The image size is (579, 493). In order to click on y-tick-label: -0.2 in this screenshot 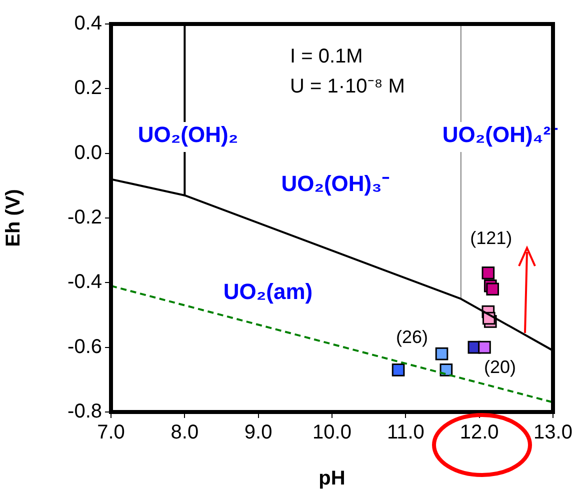, I will do `click(85, 217)`.